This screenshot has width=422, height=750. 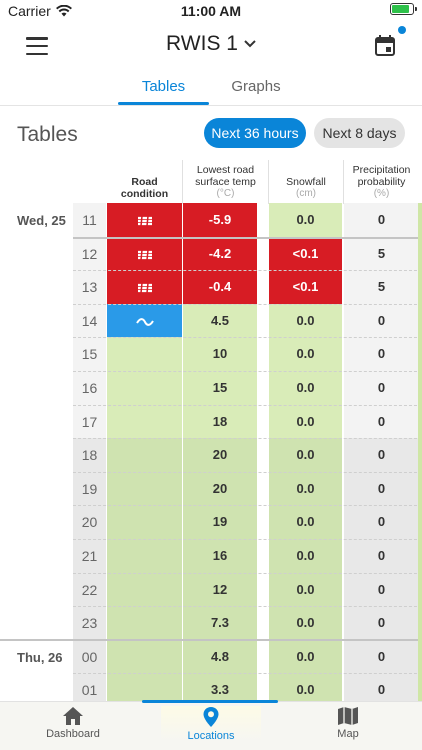 I want to click on status-left: Carrier, so click(x=40, y=11).